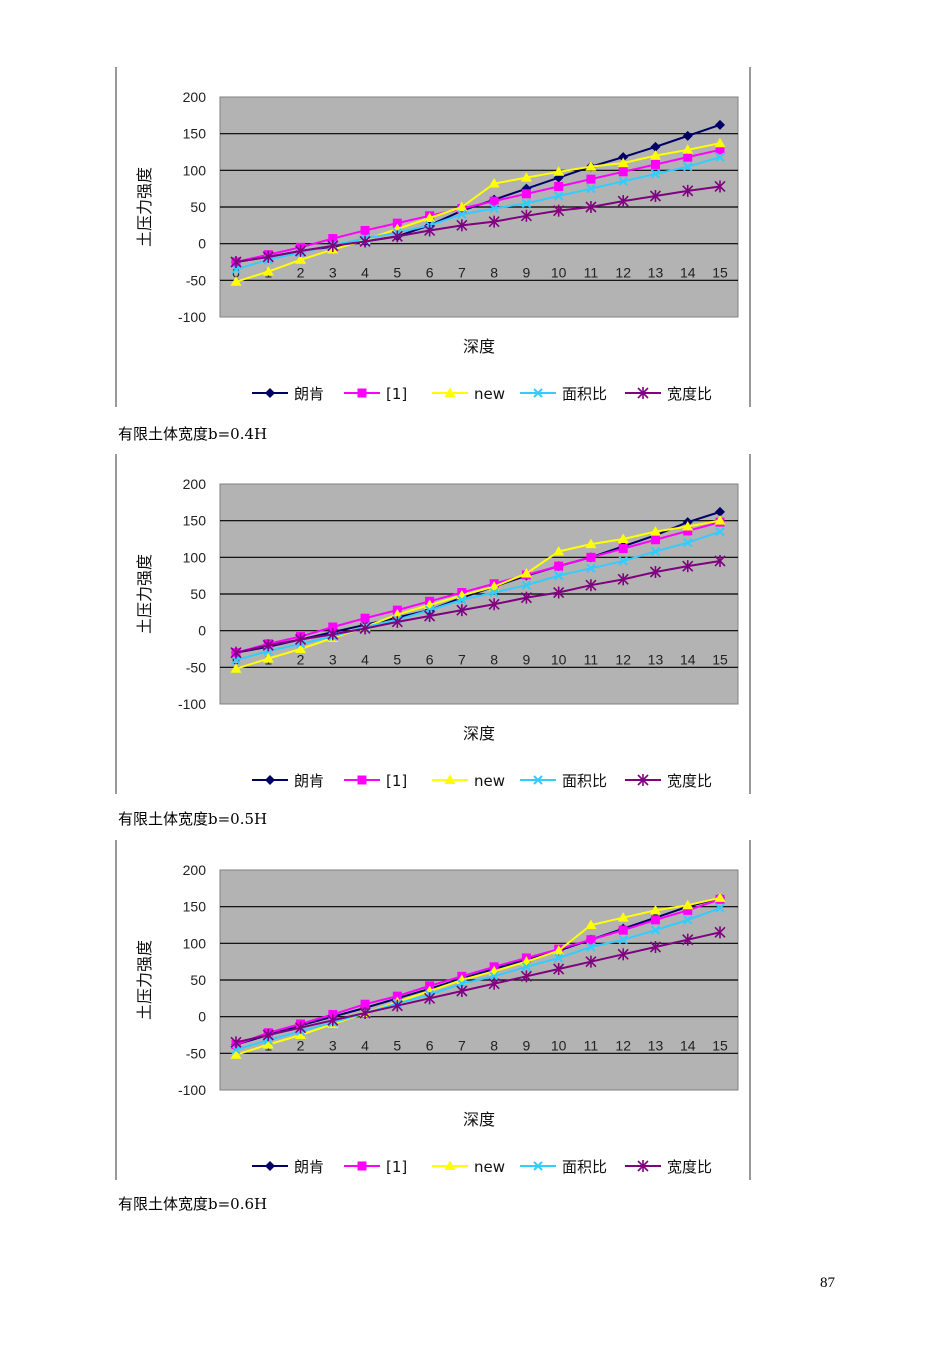 This screenshot has width=950, height=1345. Describe the element at coordinates (462, 660) in the screenshot. I see `x-tick-label: 7` at that location.